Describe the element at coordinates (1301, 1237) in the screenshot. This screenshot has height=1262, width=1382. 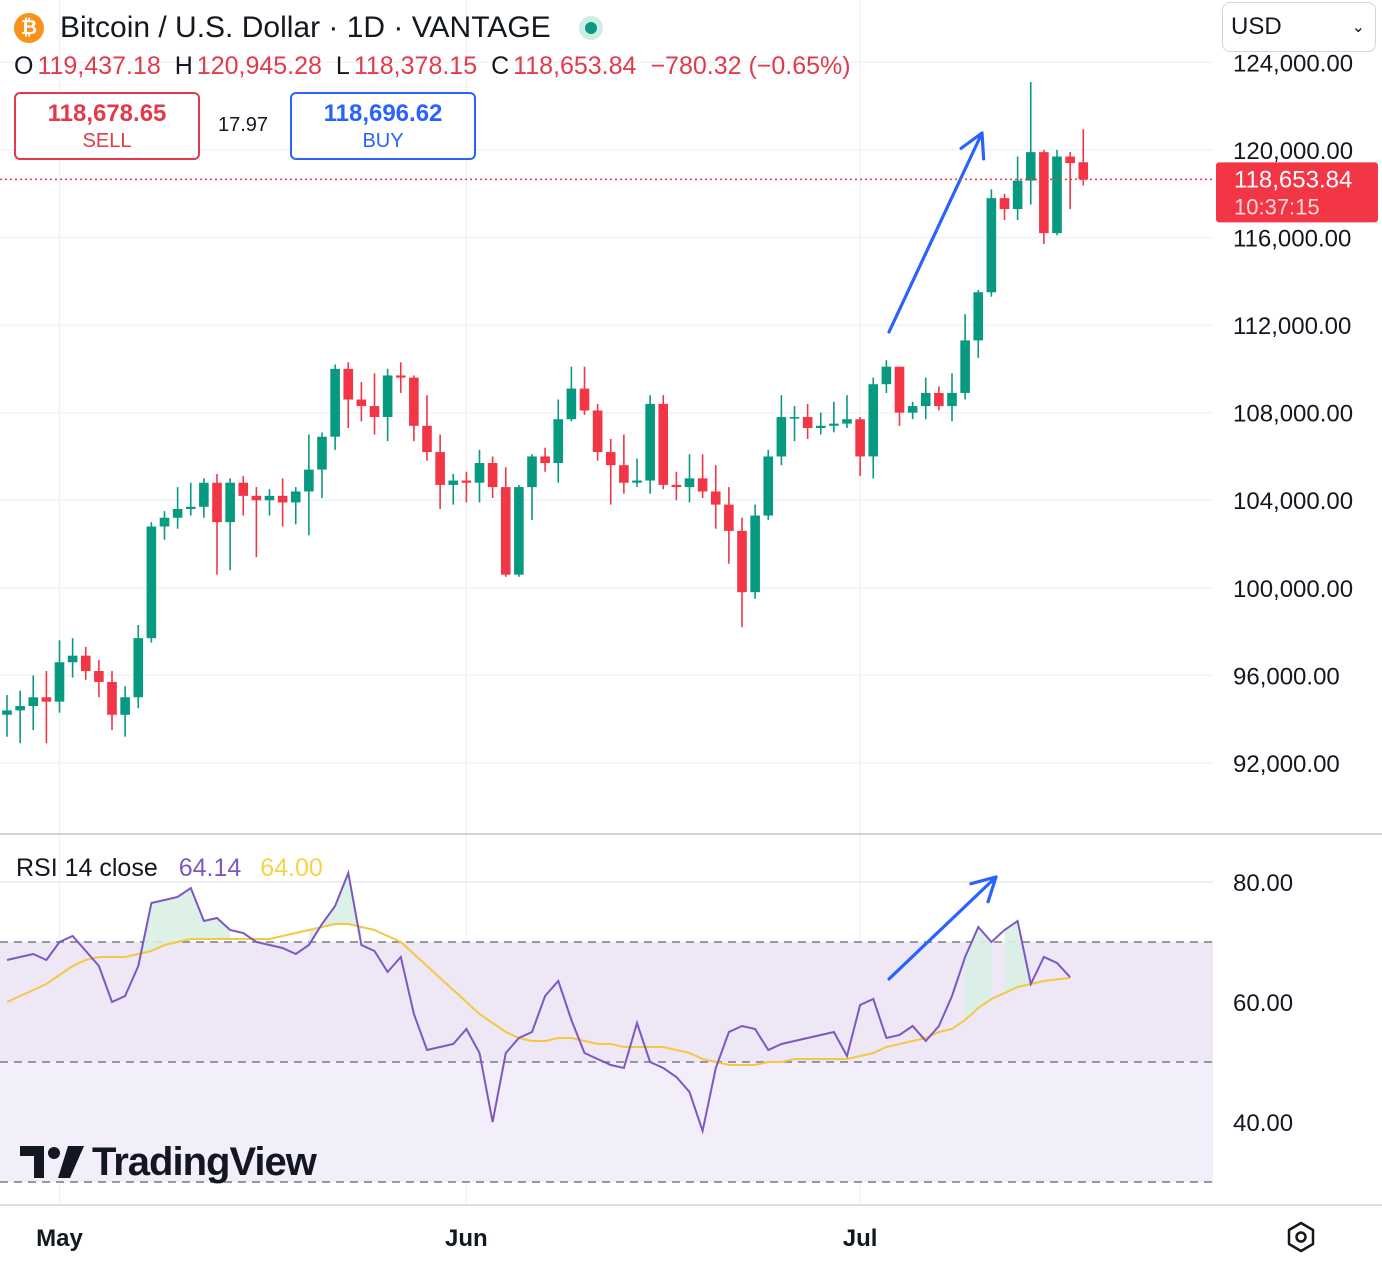
I see `settings-icon` at that location.